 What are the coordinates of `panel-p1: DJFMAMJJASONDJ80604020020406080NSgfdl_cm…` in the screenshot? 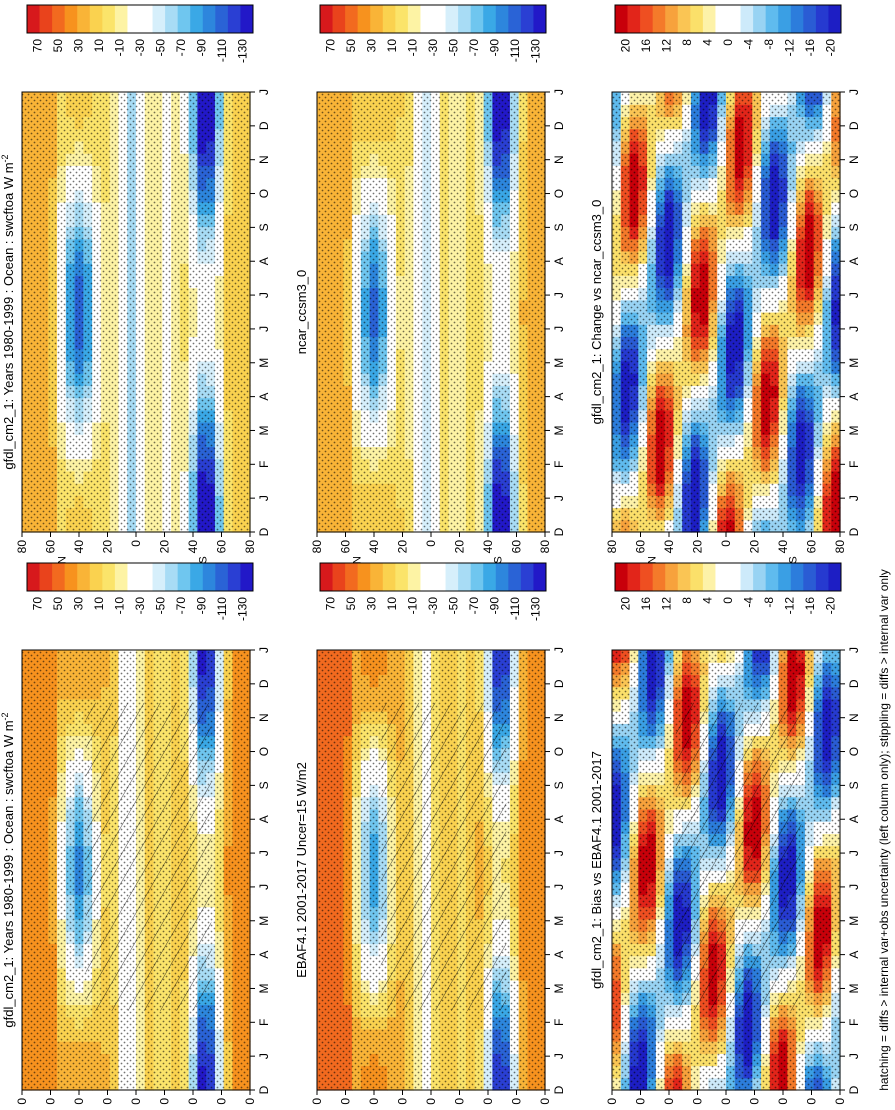 It's located at (135, 834).